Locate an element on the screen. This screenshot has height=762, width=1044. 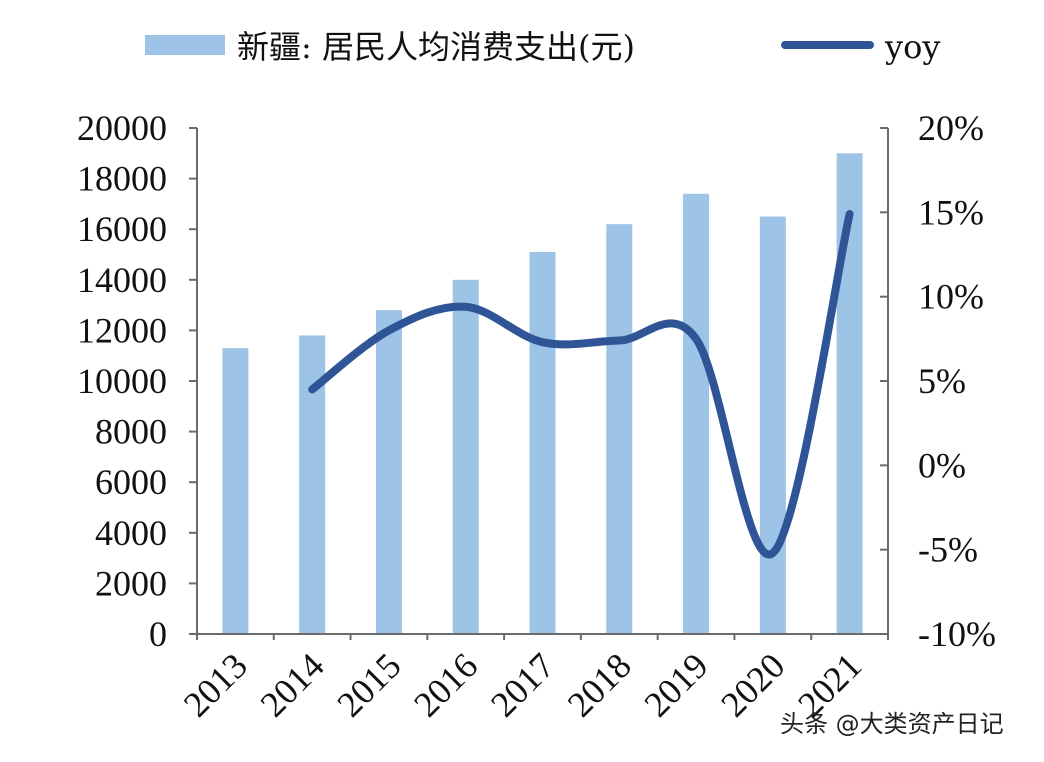
x-tick-label: 2015 is located at coordinates (368, 684).